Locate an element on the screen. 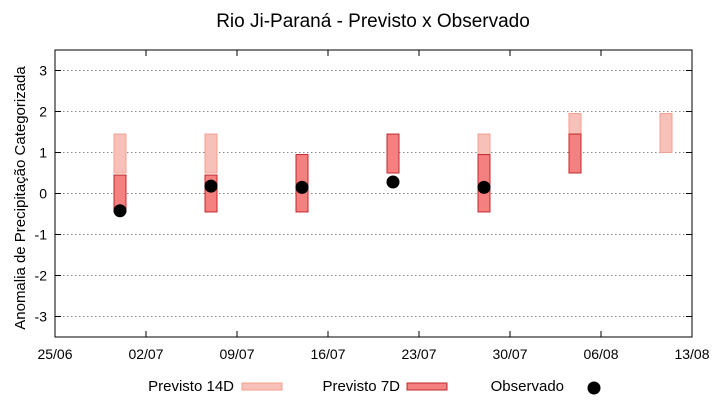 The width and height of the screenshot is (720, 400). x-tick-label: 23/07 is located at coordinates (418, 354).